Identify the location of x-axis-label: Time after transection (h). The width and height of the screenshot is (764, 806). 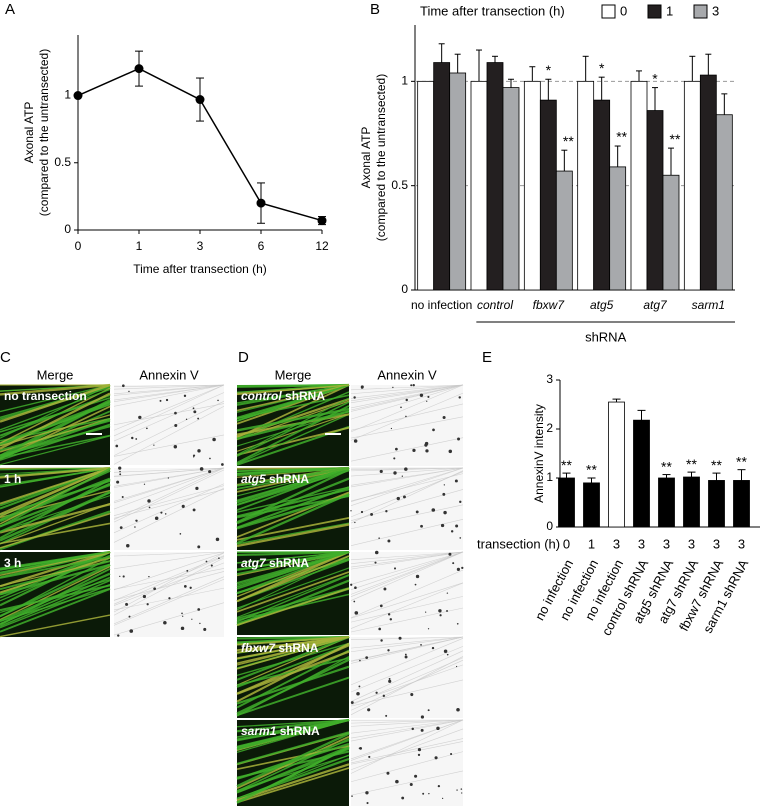
(200, 269).